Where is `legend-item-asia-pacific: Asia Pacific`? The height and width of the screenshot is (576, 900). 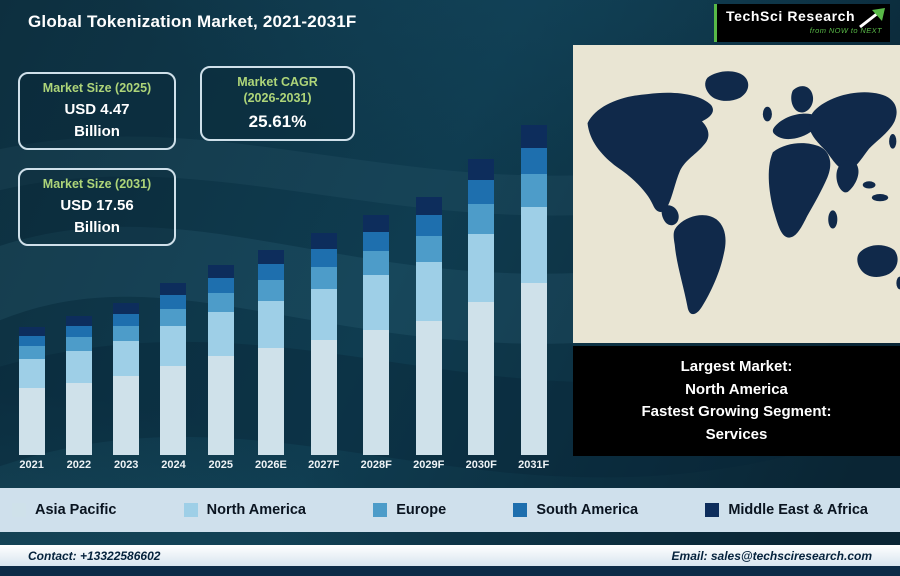
legend-item-asia-pacific: Asia Pacific is located at coordinates (64, 510).